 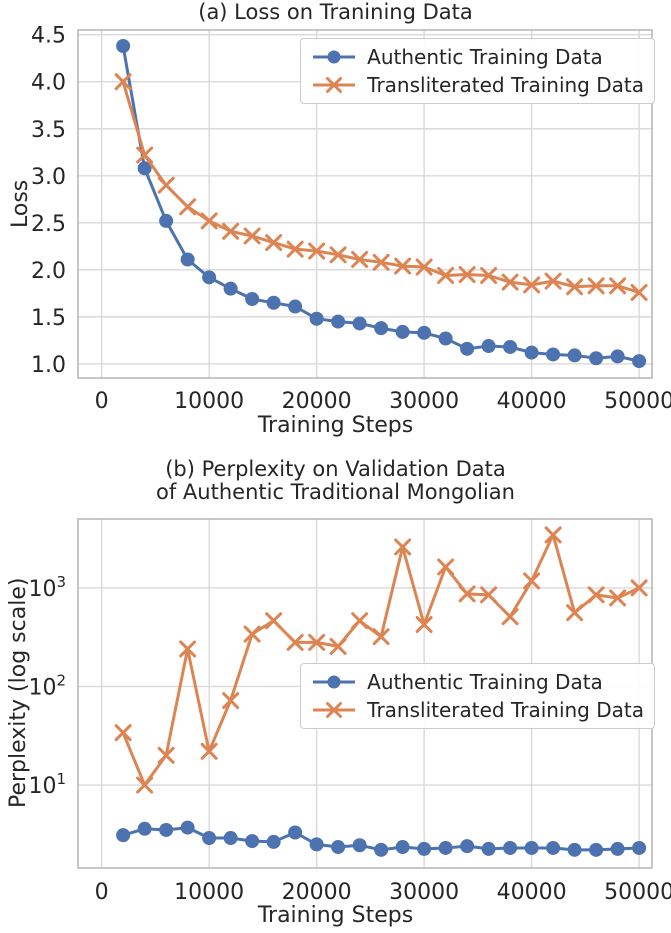 What do you see at coordinates (48, 271) in the screenshot?
I see `y-tick-label: 2.0` at bounding box center [48, 271].